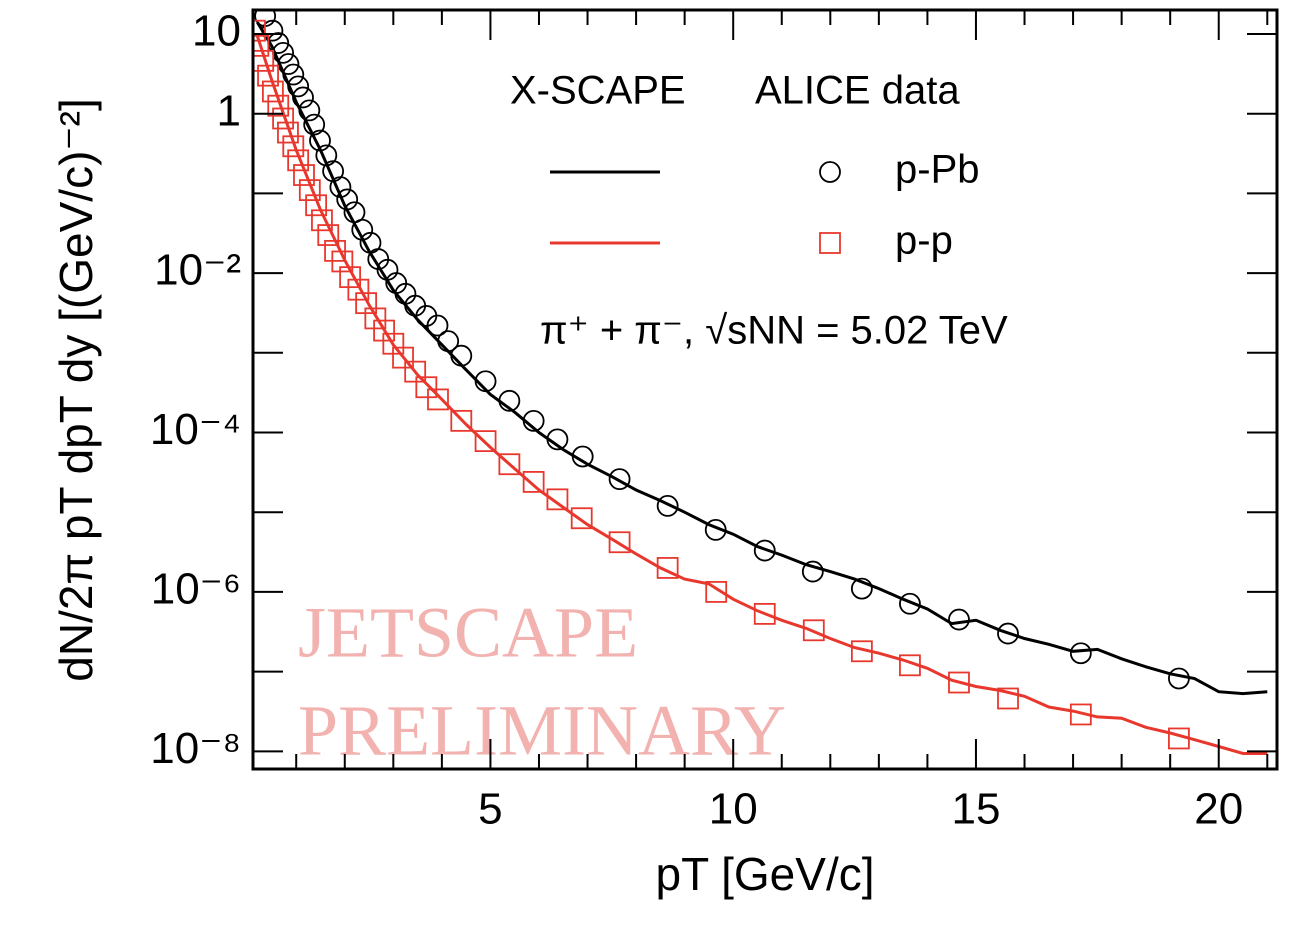 This screenshot has height=940, width=1304. What do you see at coordinates (542, 731) in the screenshot?
I see `watermark-line: PRELIMINARY` at bounding box center [542, 731].